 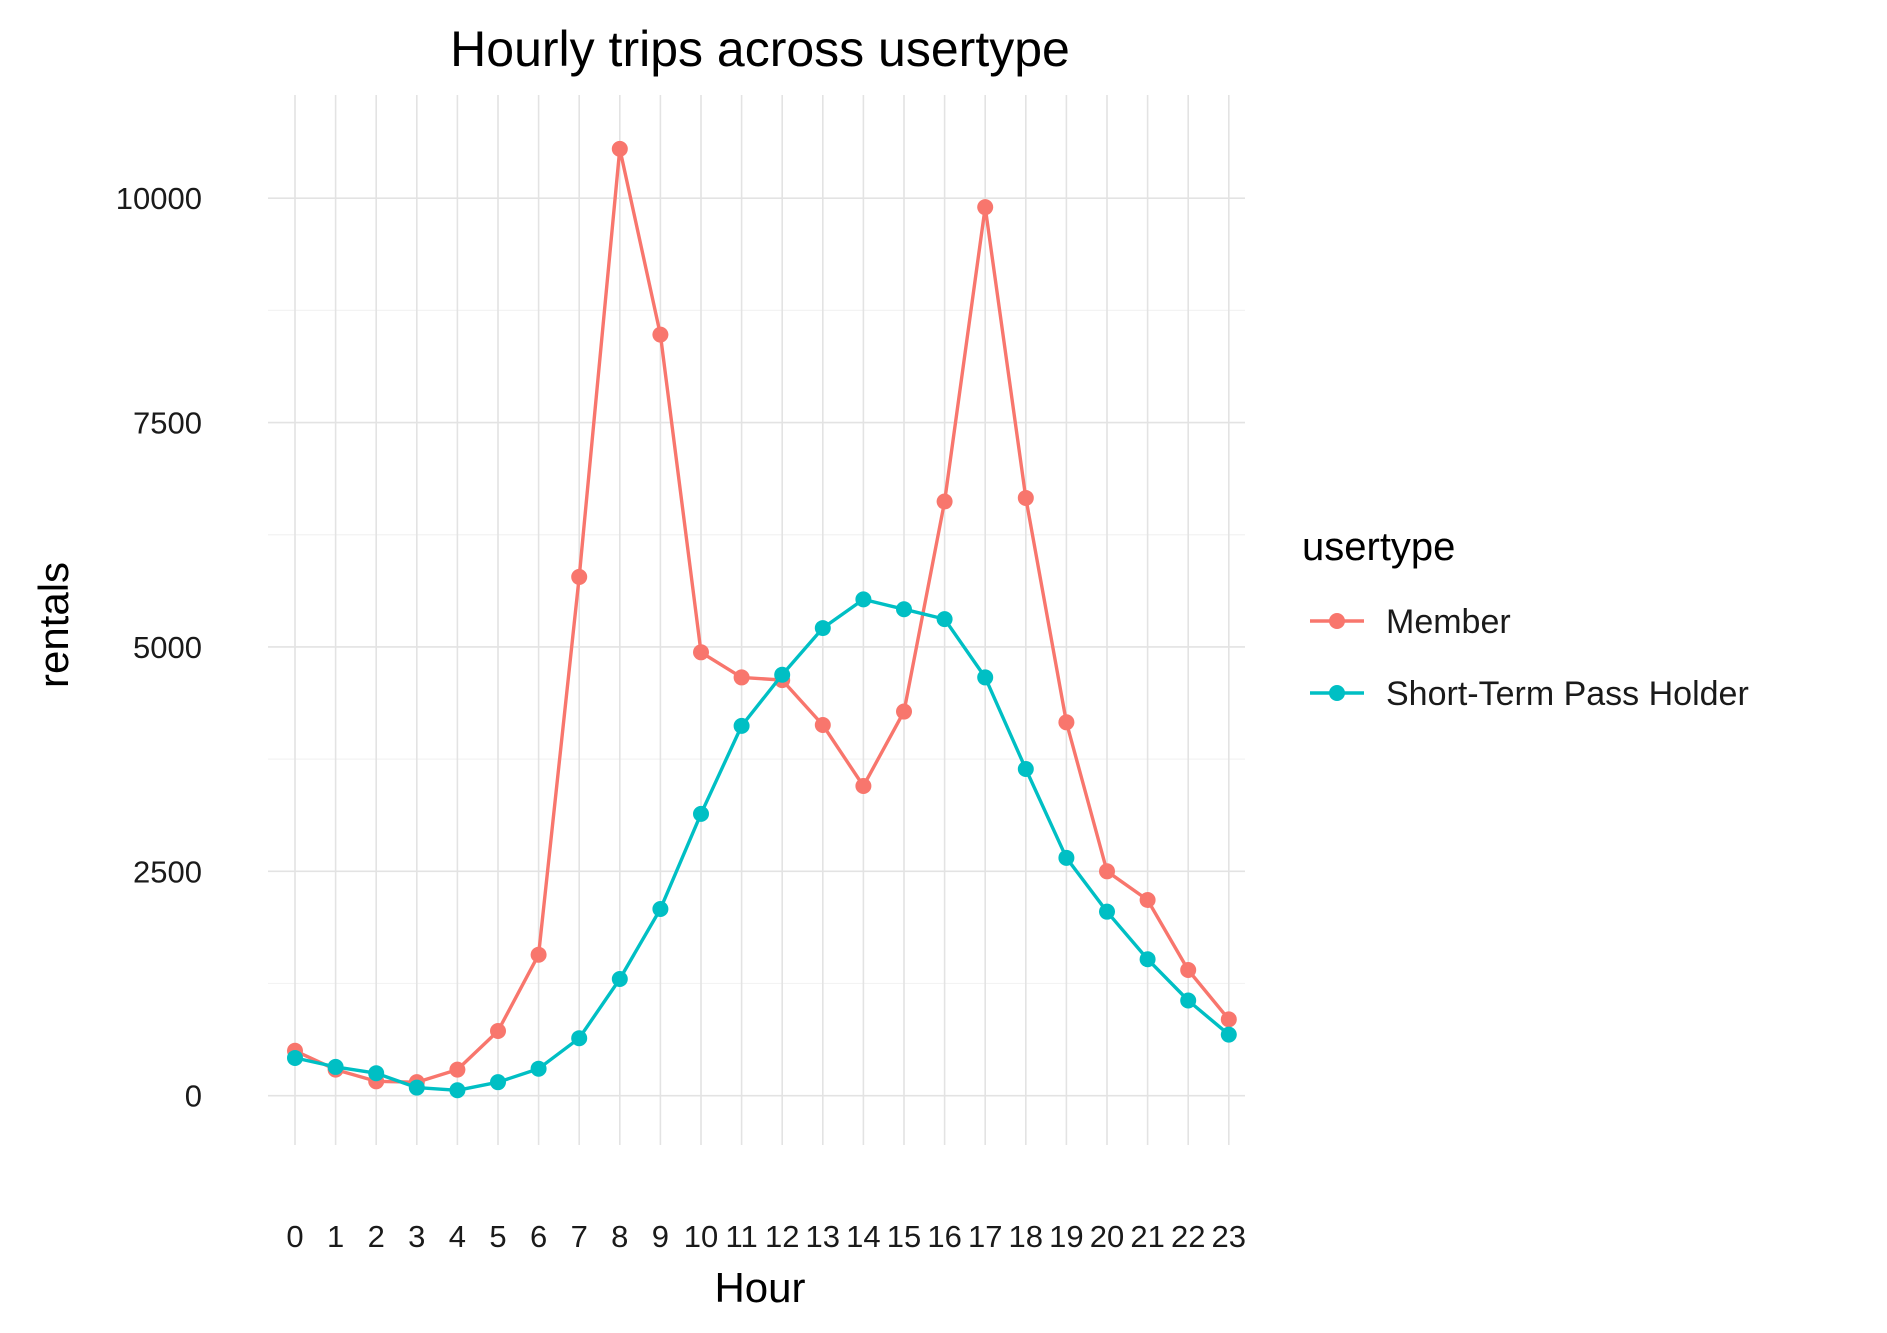 What do you see at coordinates (538, 1236) in the screenshot?
I see `x-tick-label: 6` at bounding box center [538, 1236].